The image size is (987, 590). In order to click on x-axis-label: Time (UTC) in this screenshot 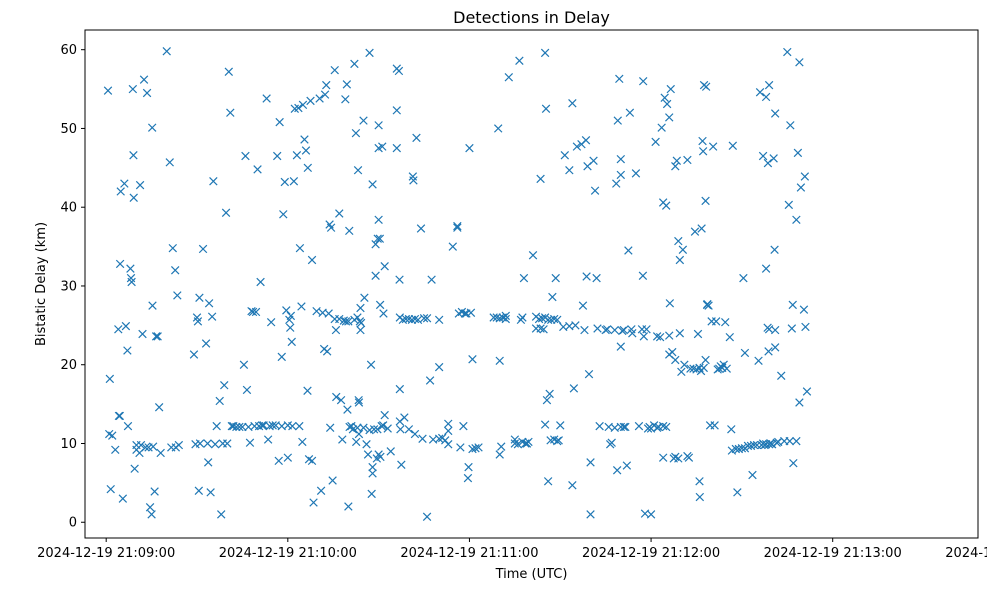, I will do `click(531, 574)`.